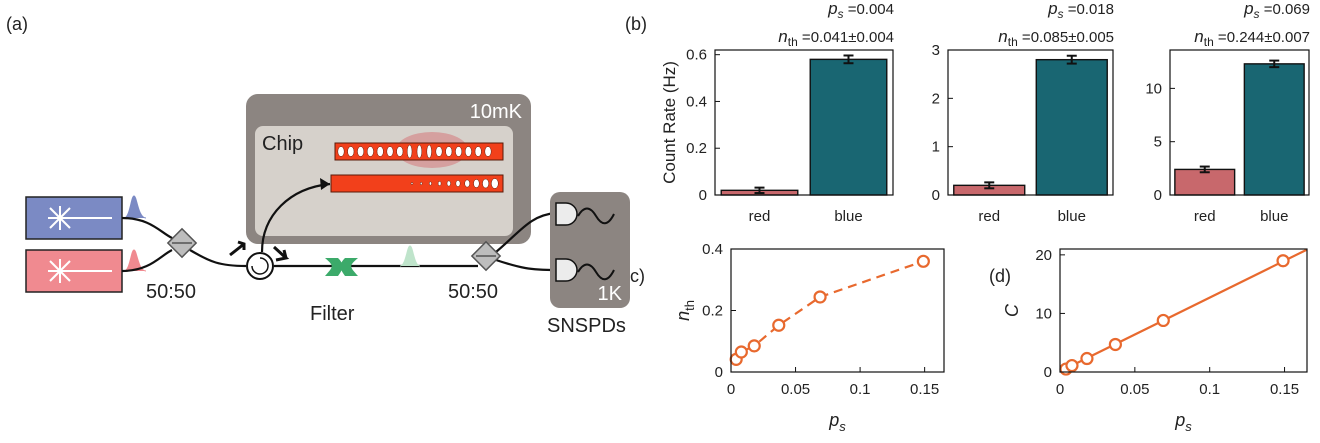  What do you see at coordinates (795, 389) in the screenshot?
I see `x-tick-label: 0.05` at bounding box center [795, 389].